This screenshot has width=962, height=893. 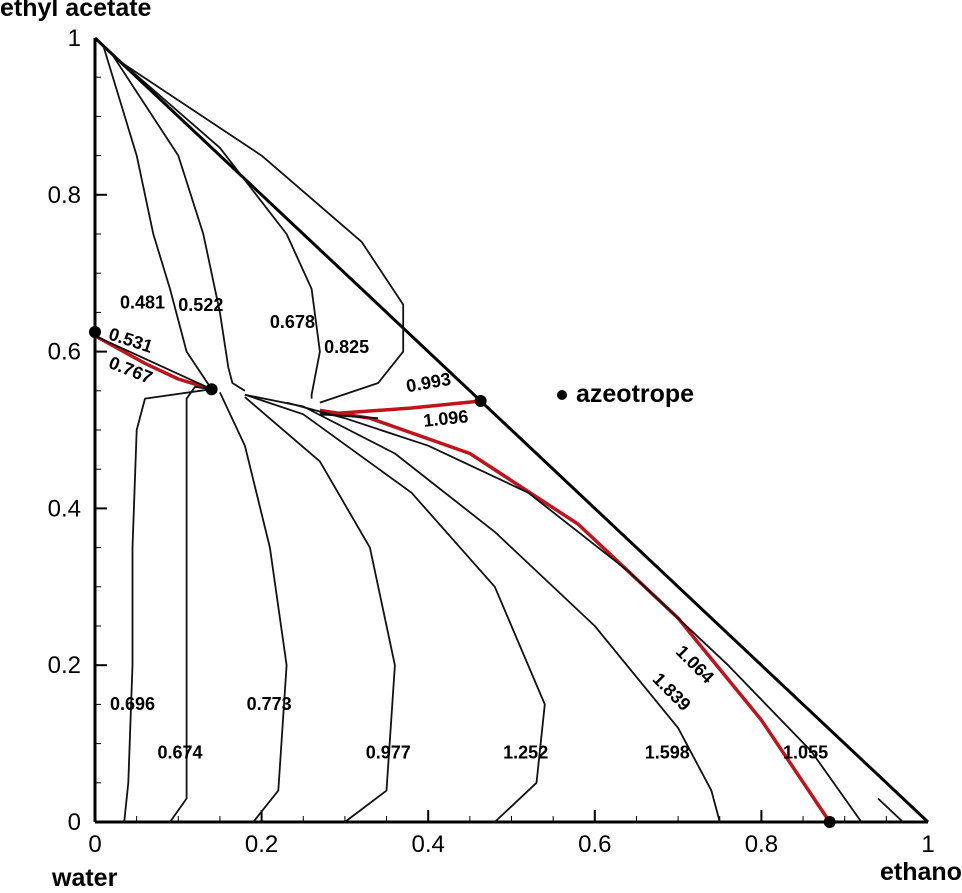 What do you see at coordinates (428, 844) in the screenshot?
I see `x-tick-label: 0.4` at bounding box center [428, 844].